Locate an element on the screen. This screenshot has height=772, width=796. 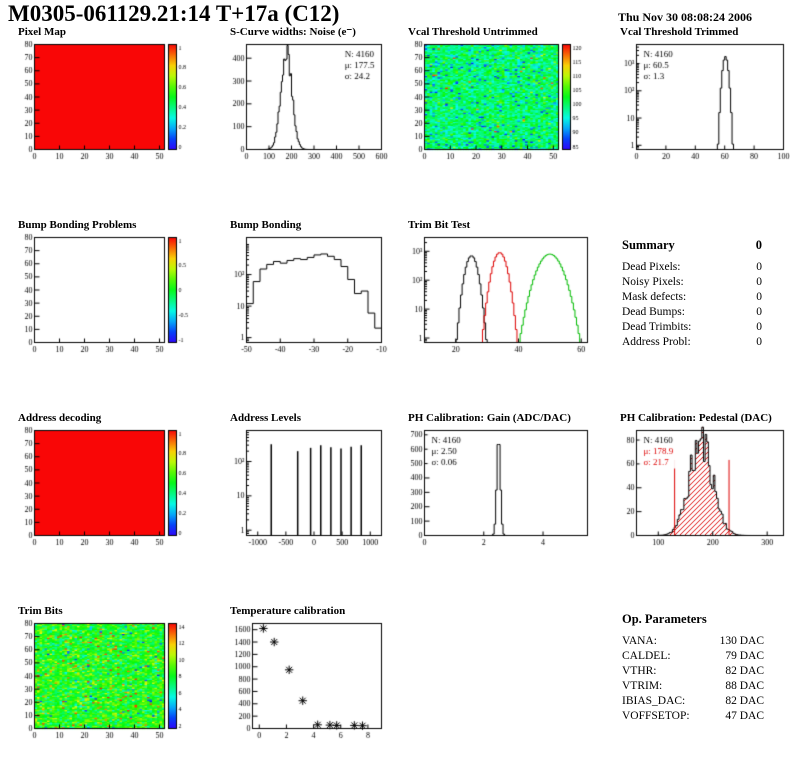
vcal-threshold-untrimmed-canvas is located at coordinates (496, 102).